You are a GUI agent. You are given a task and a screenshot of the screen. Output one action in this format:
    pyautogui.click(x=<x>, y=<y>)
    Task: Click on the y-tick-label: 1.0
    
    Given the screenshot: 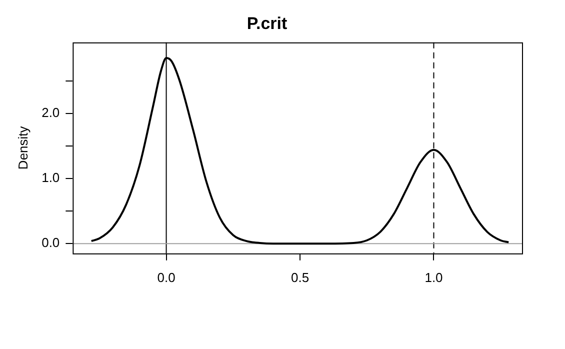 What is the action you would take?
    pyautogui.click(x=51, y=178)
    